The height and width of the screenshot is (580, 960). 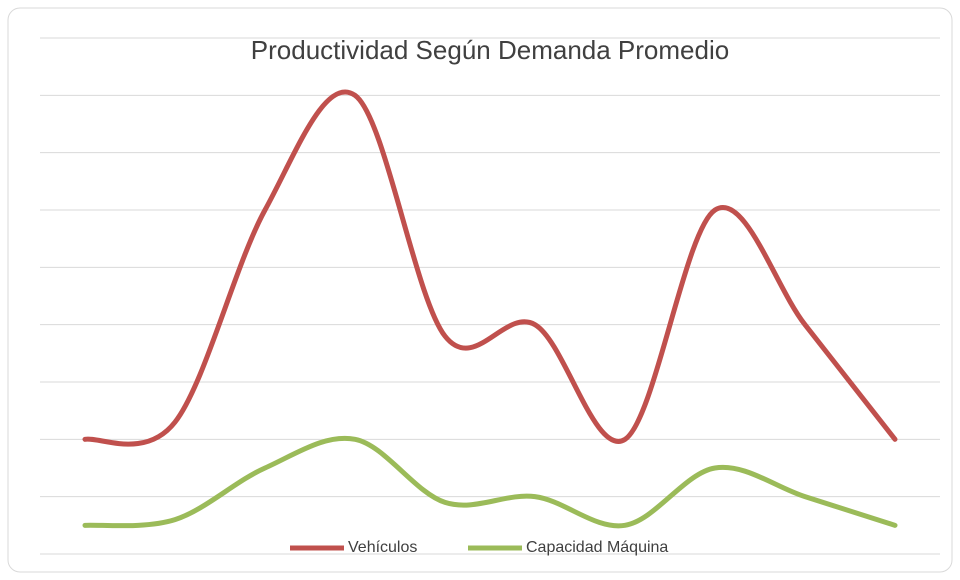 I want to click on series-line, so click(x=490, y=482).